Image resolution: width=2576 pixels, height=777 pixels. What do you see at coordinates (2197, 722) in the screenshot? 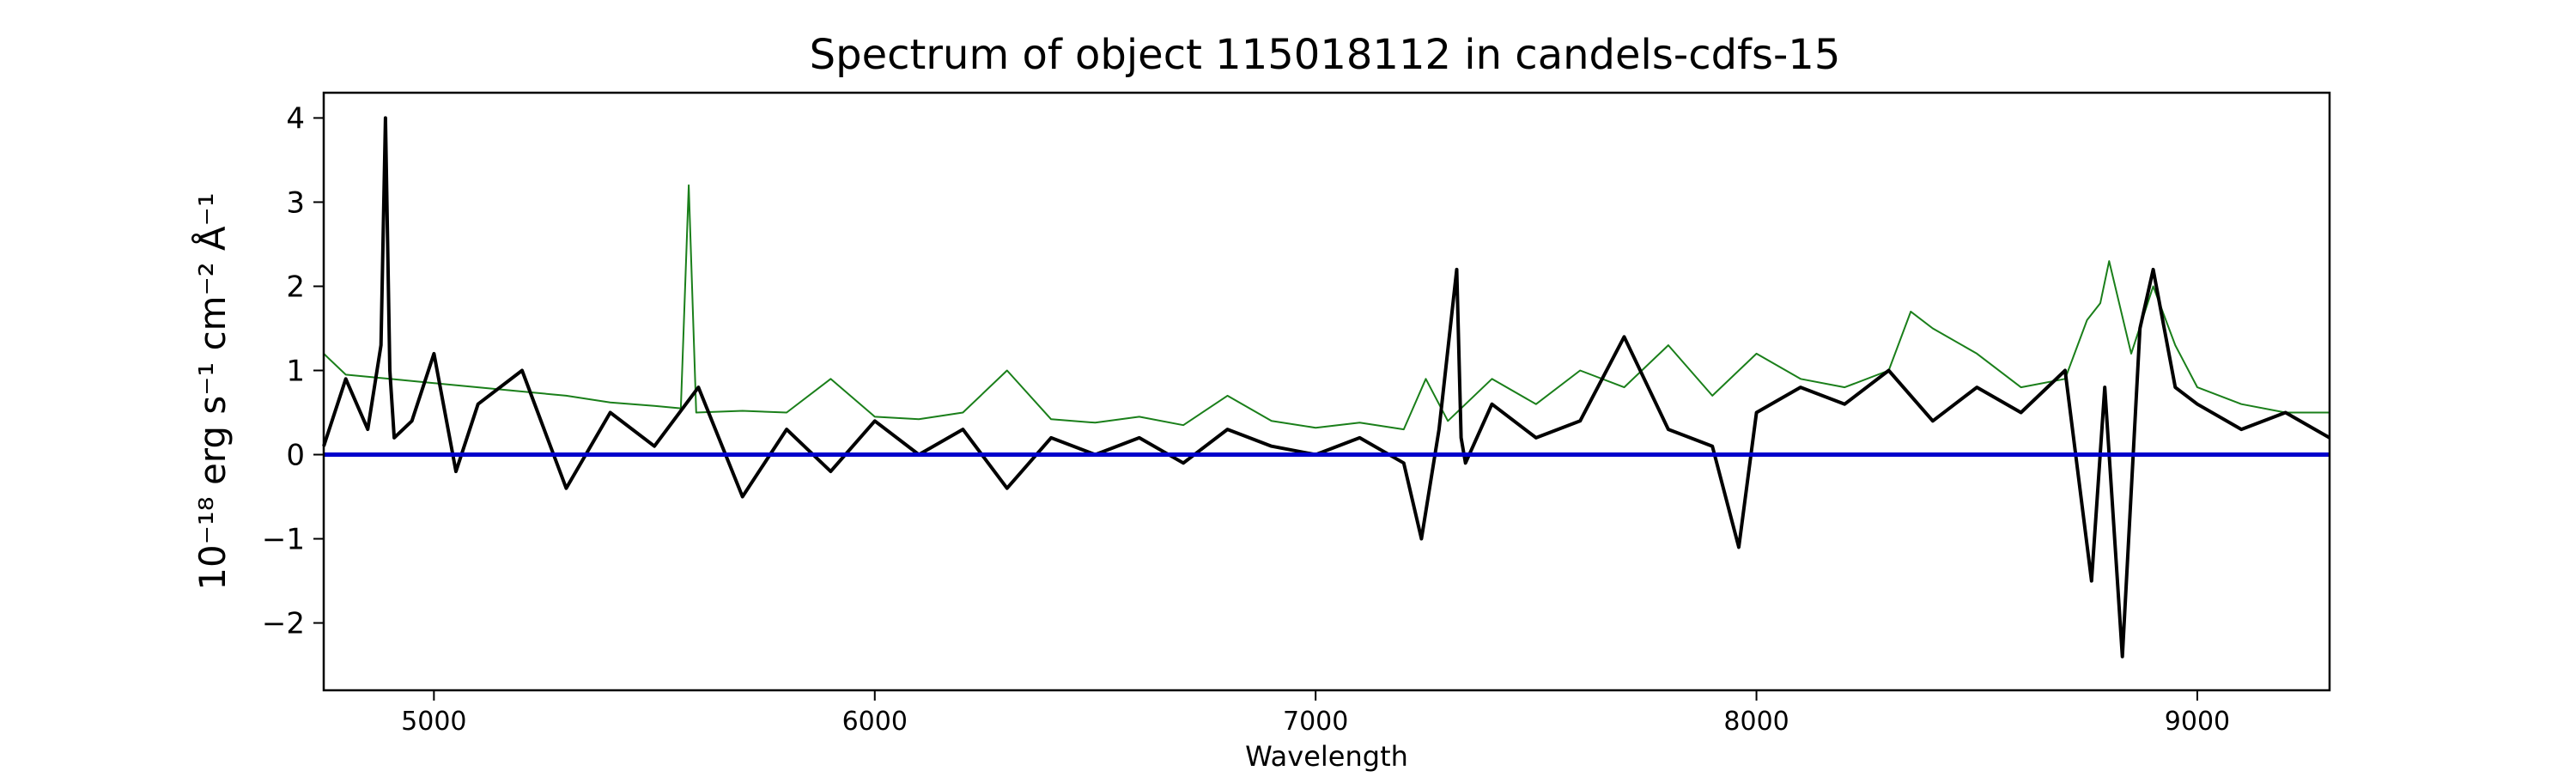
I see `x-tick-label: 9000` at bounding box center [2197, 722].